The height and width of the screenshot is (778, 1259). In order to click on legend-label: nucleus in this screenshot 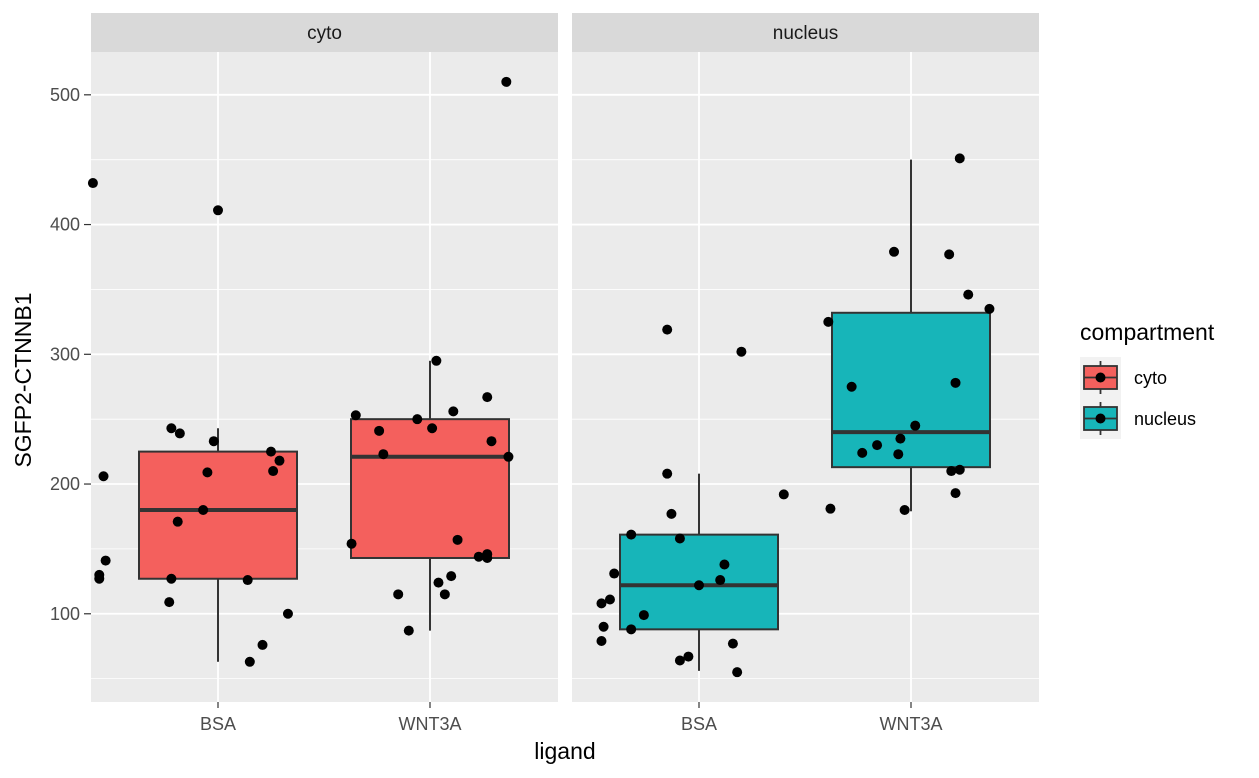, I will do `click(1165, 419)`.